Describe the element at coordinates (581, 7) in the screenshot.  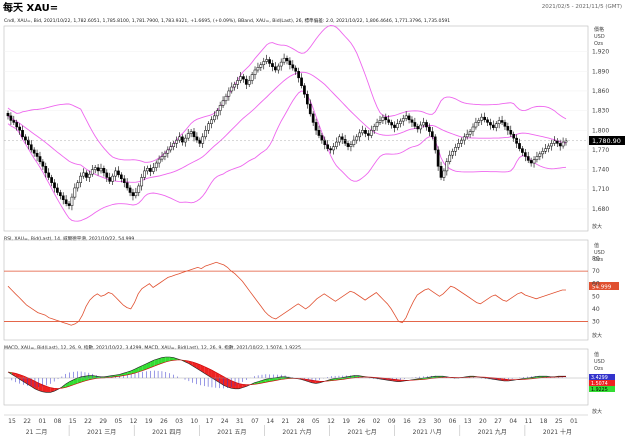
I see `date-range-label: 2021/02/5 - 2021/11/5 (GMT)` at that location.